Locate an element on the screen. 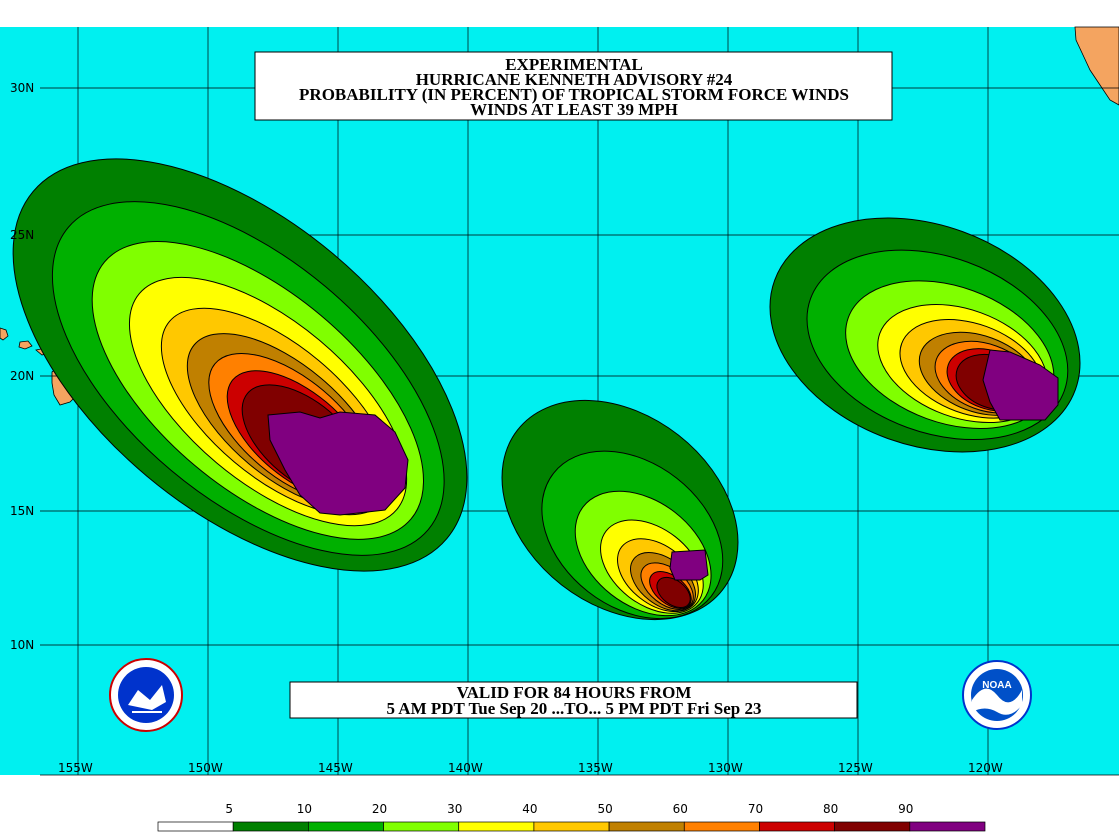 The image size is (1119, 839). legend-label: 30 is located at coordinates (454, 809).